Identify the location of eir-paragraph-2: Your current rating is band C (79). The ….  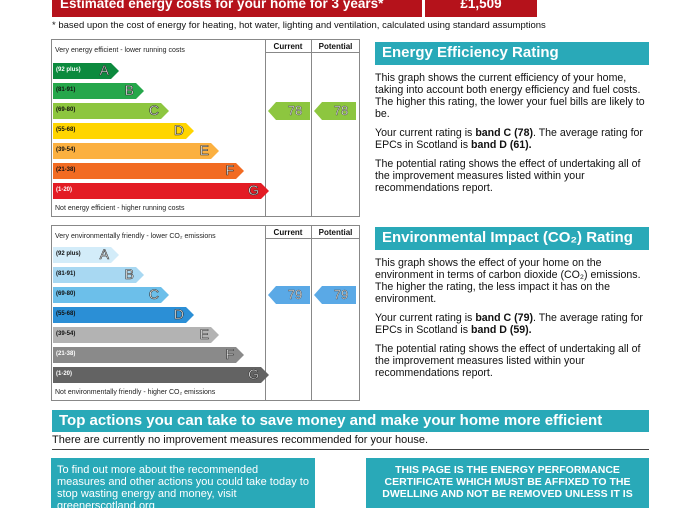
(511, 324).